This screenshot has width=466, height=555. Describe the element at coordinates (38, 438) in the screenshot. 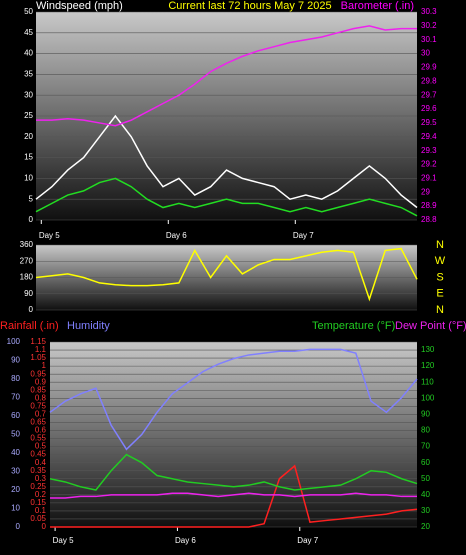

I see `y-tick-label: 0.55` at that location.